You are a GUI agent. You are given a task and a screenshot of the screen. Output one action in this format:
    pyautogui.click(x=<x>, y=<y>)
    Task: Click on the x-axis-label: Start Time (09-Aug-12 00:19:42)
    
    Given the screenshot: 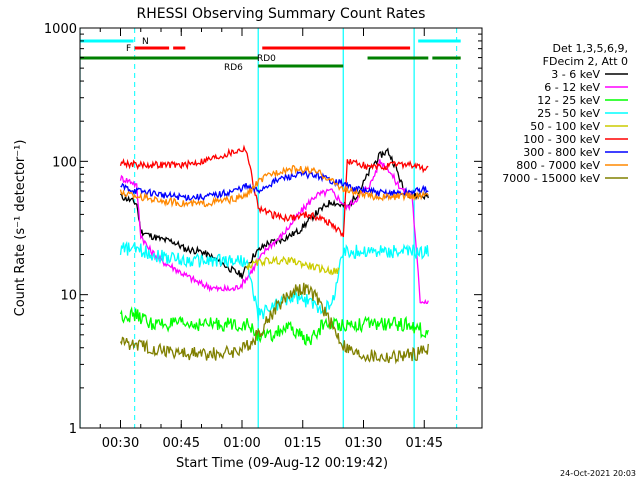 What is the action you would take?
    pyautogui.click(x=282, y=463)
    